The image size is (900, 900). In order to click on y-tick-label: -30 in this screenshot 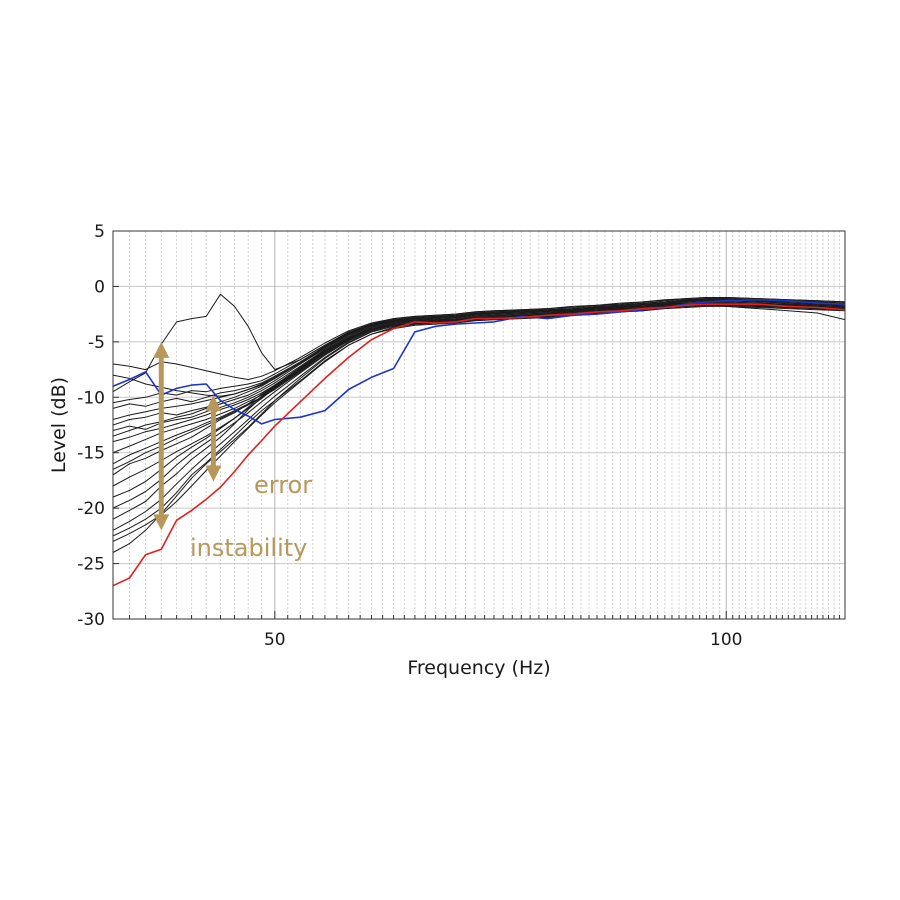, I will do `click(91, 620)`.